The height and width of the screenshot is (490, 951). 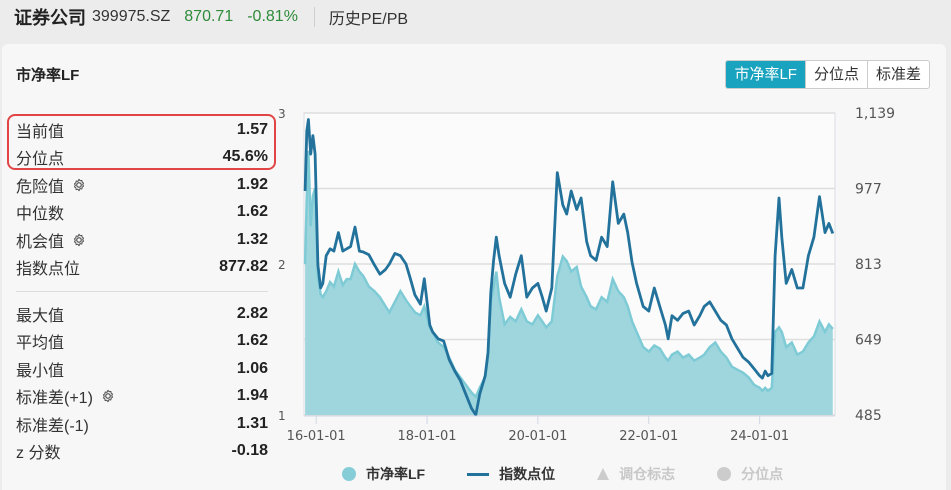 I want to click on y-left-tick: 2, so click(x=282, y=265).